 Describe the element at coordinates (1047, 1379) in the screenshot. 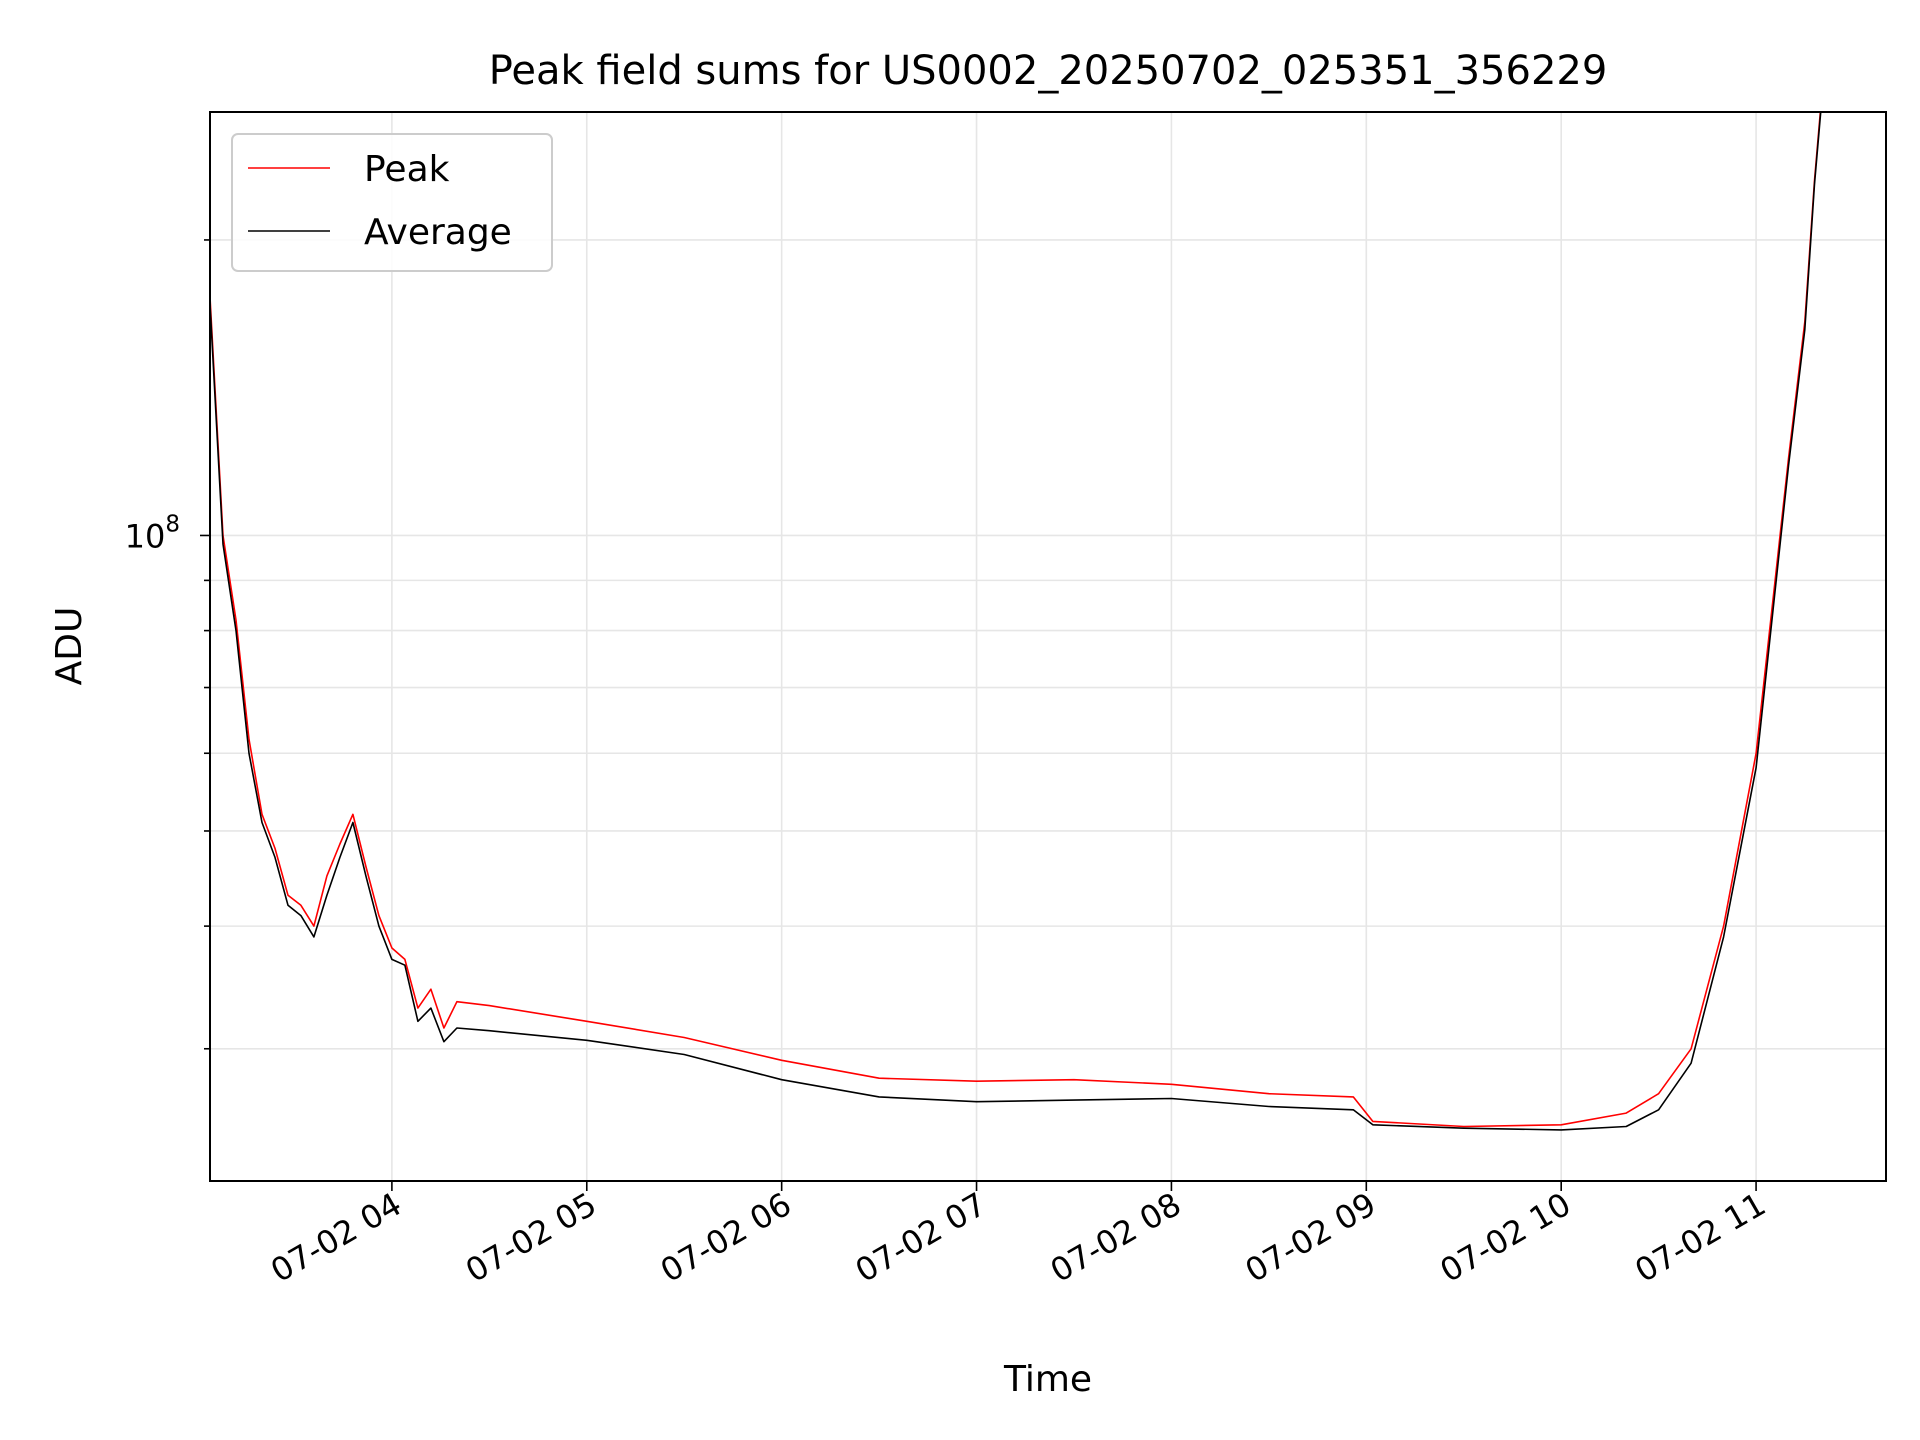

I see `x-axis-label: Time` at that location.